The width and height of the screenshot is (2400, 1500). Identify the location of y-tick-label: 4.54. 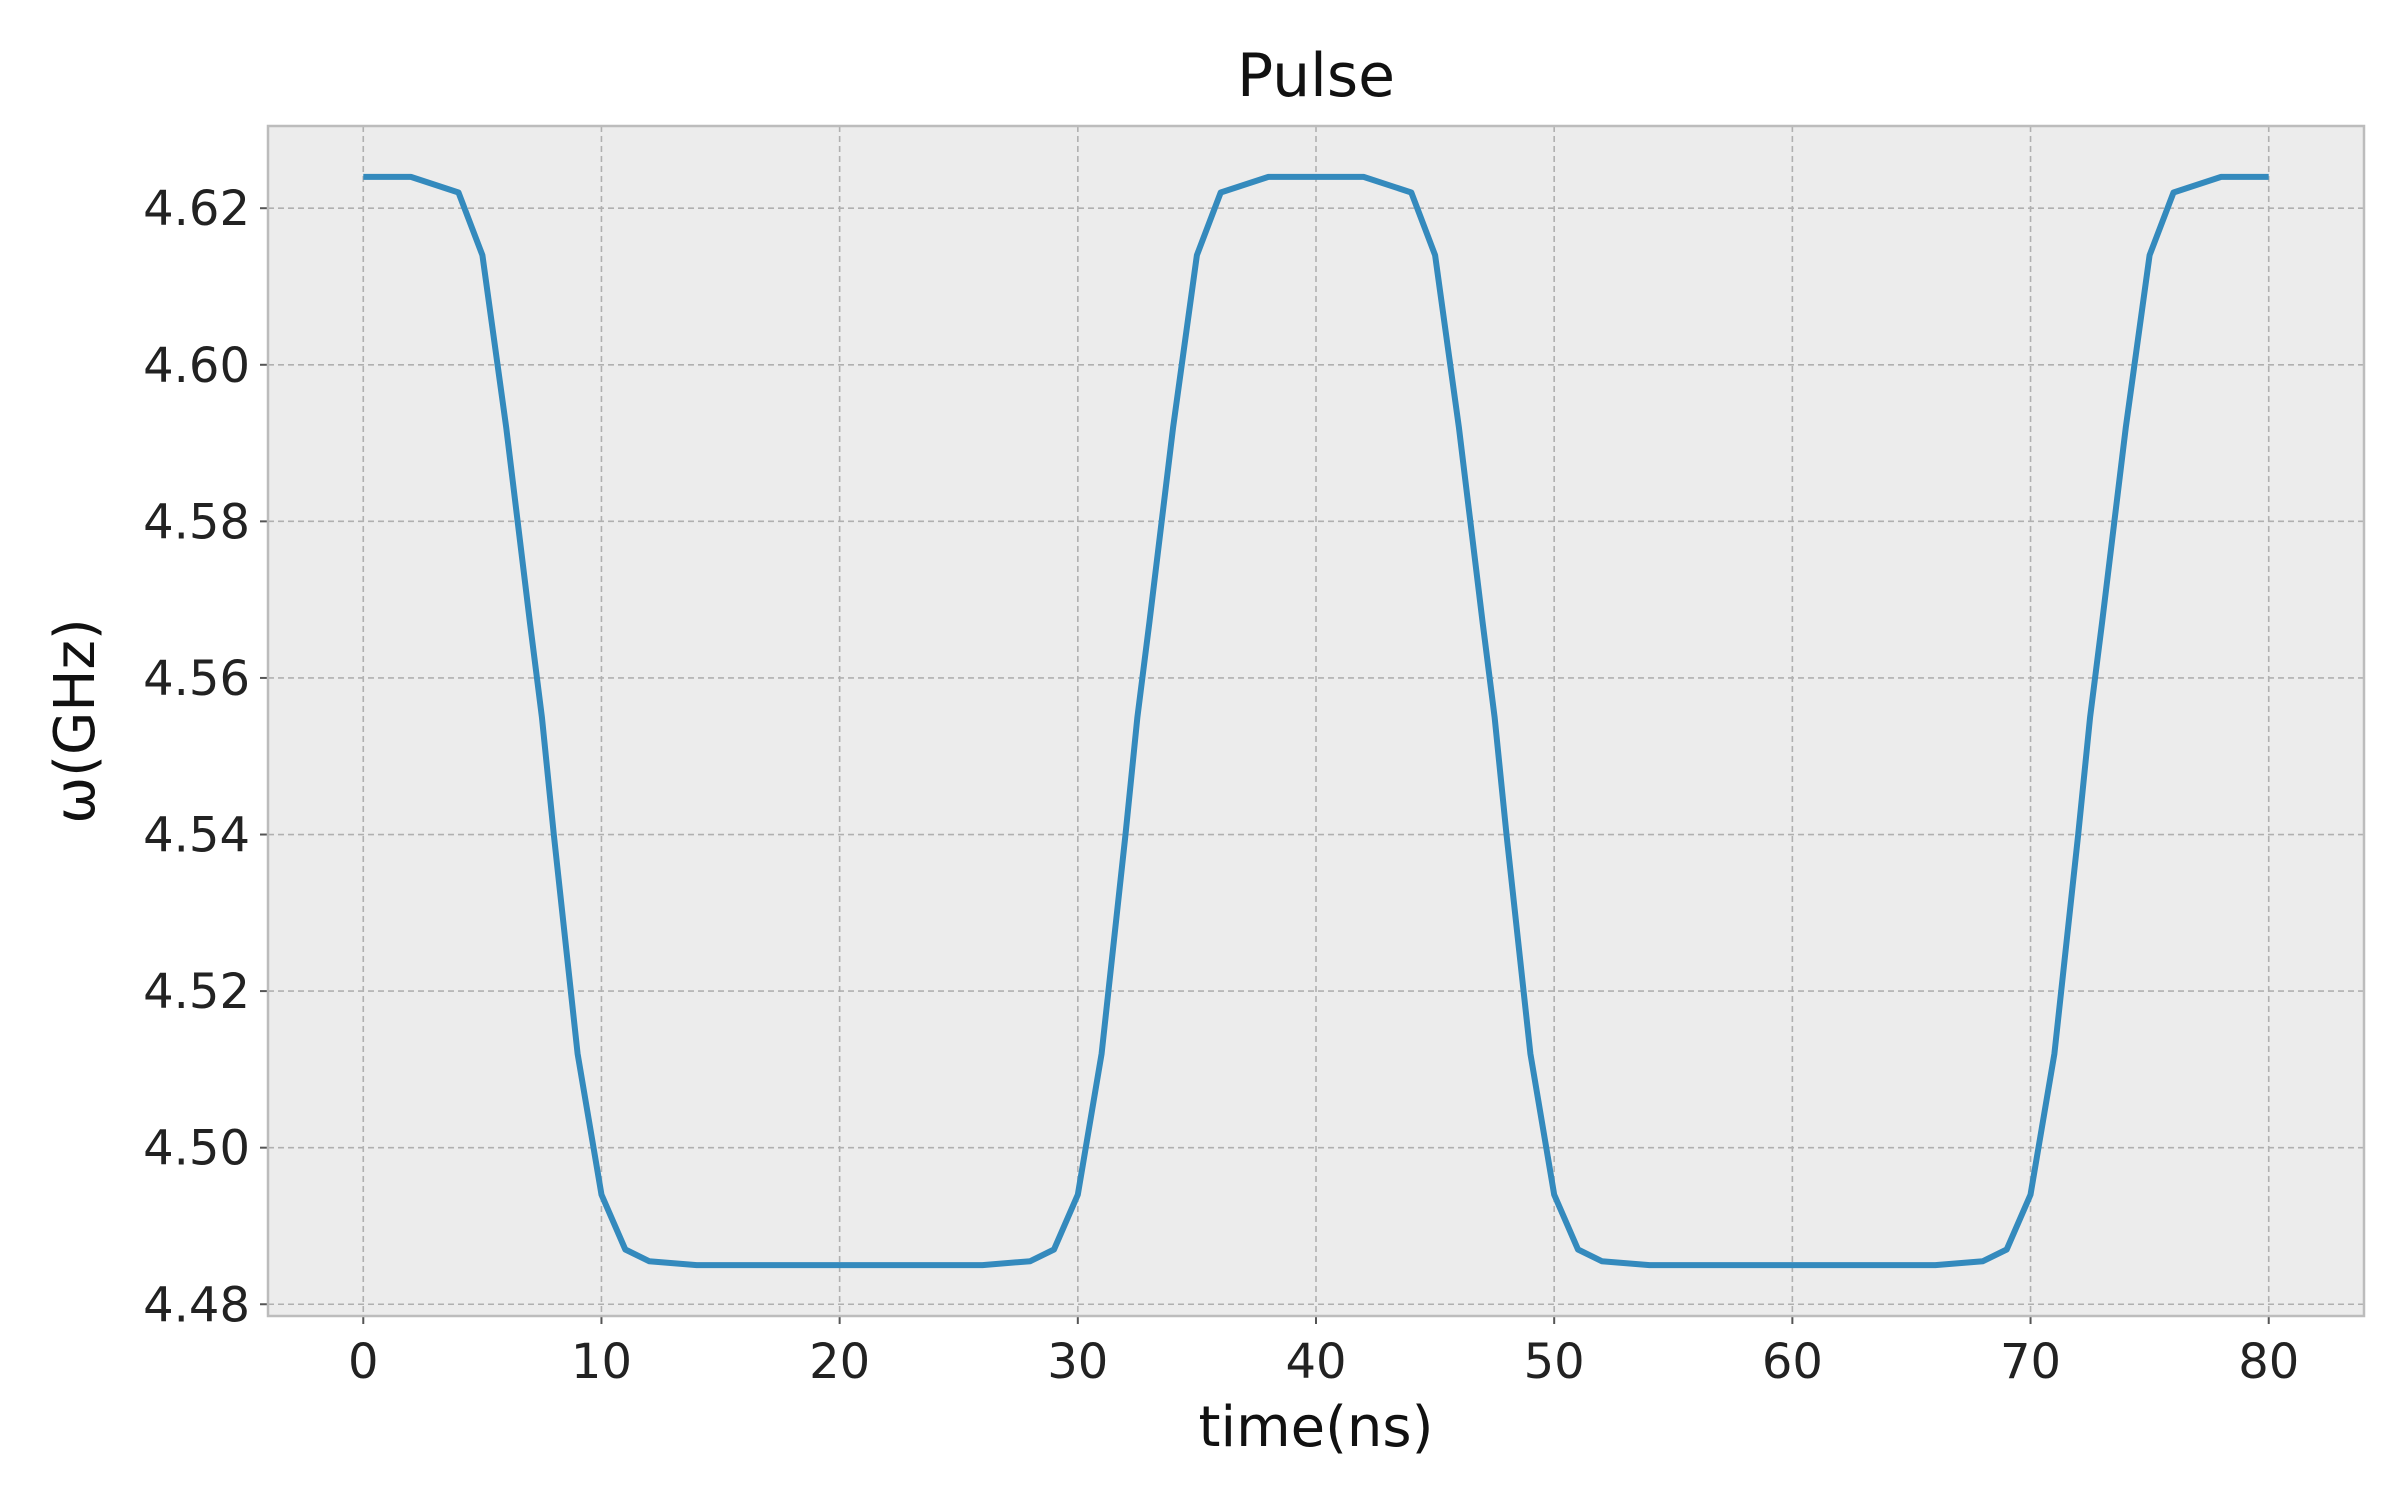
(196, 836).